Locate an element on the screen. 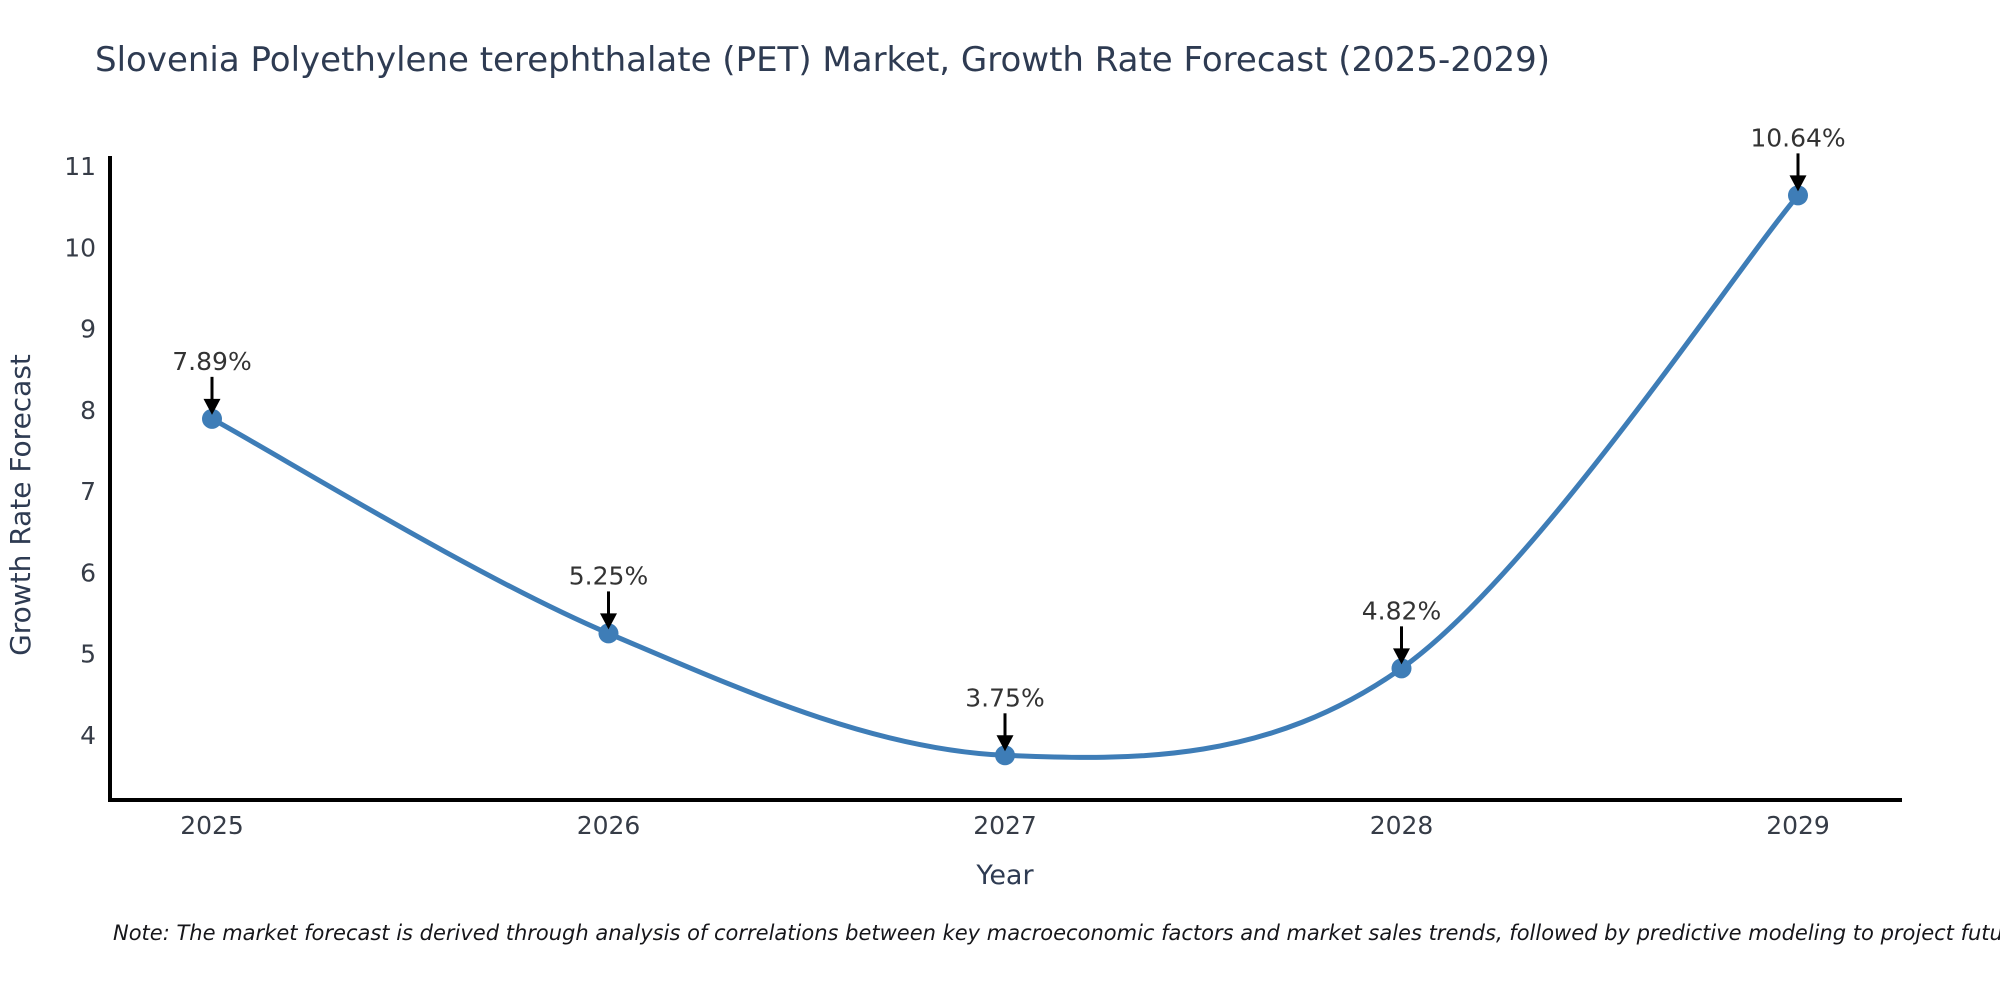 The width and height of the screenshot is (2000, 1000). x-tick-label: 2026 is located at coordinates (609, 825).